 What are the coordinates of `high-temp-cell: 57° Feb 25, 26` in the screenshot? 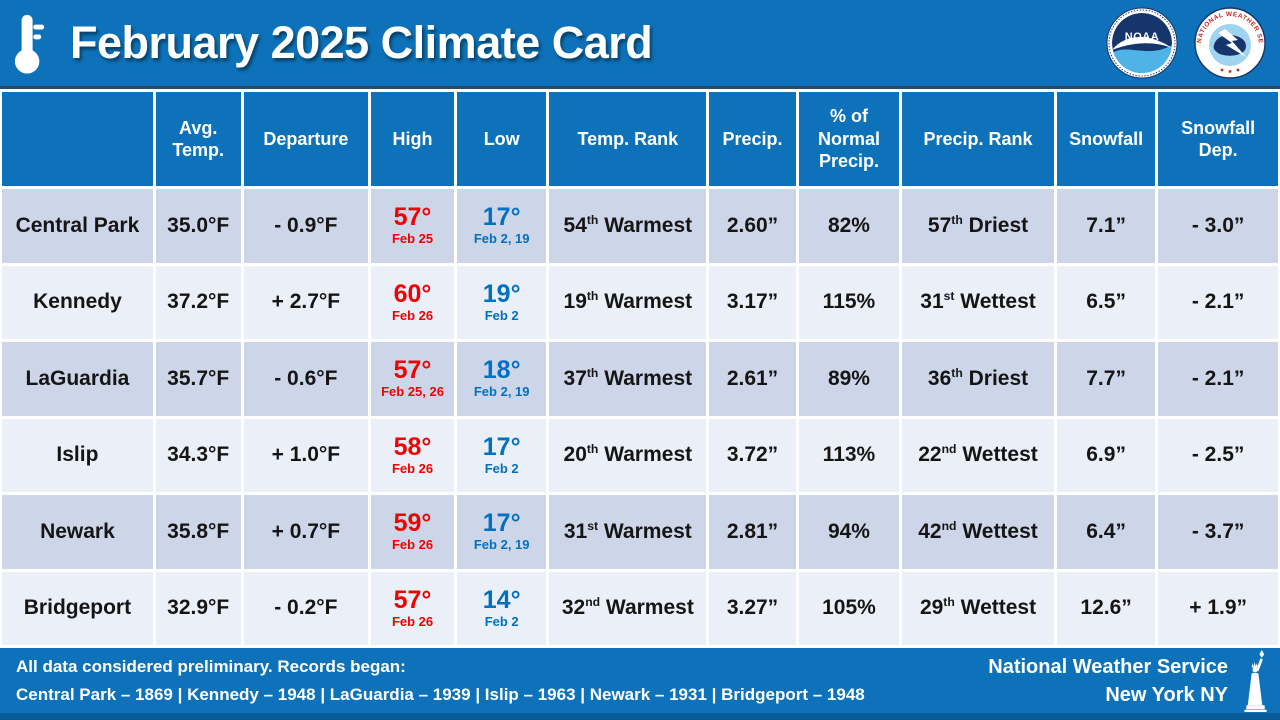 It's located at (412, 379).